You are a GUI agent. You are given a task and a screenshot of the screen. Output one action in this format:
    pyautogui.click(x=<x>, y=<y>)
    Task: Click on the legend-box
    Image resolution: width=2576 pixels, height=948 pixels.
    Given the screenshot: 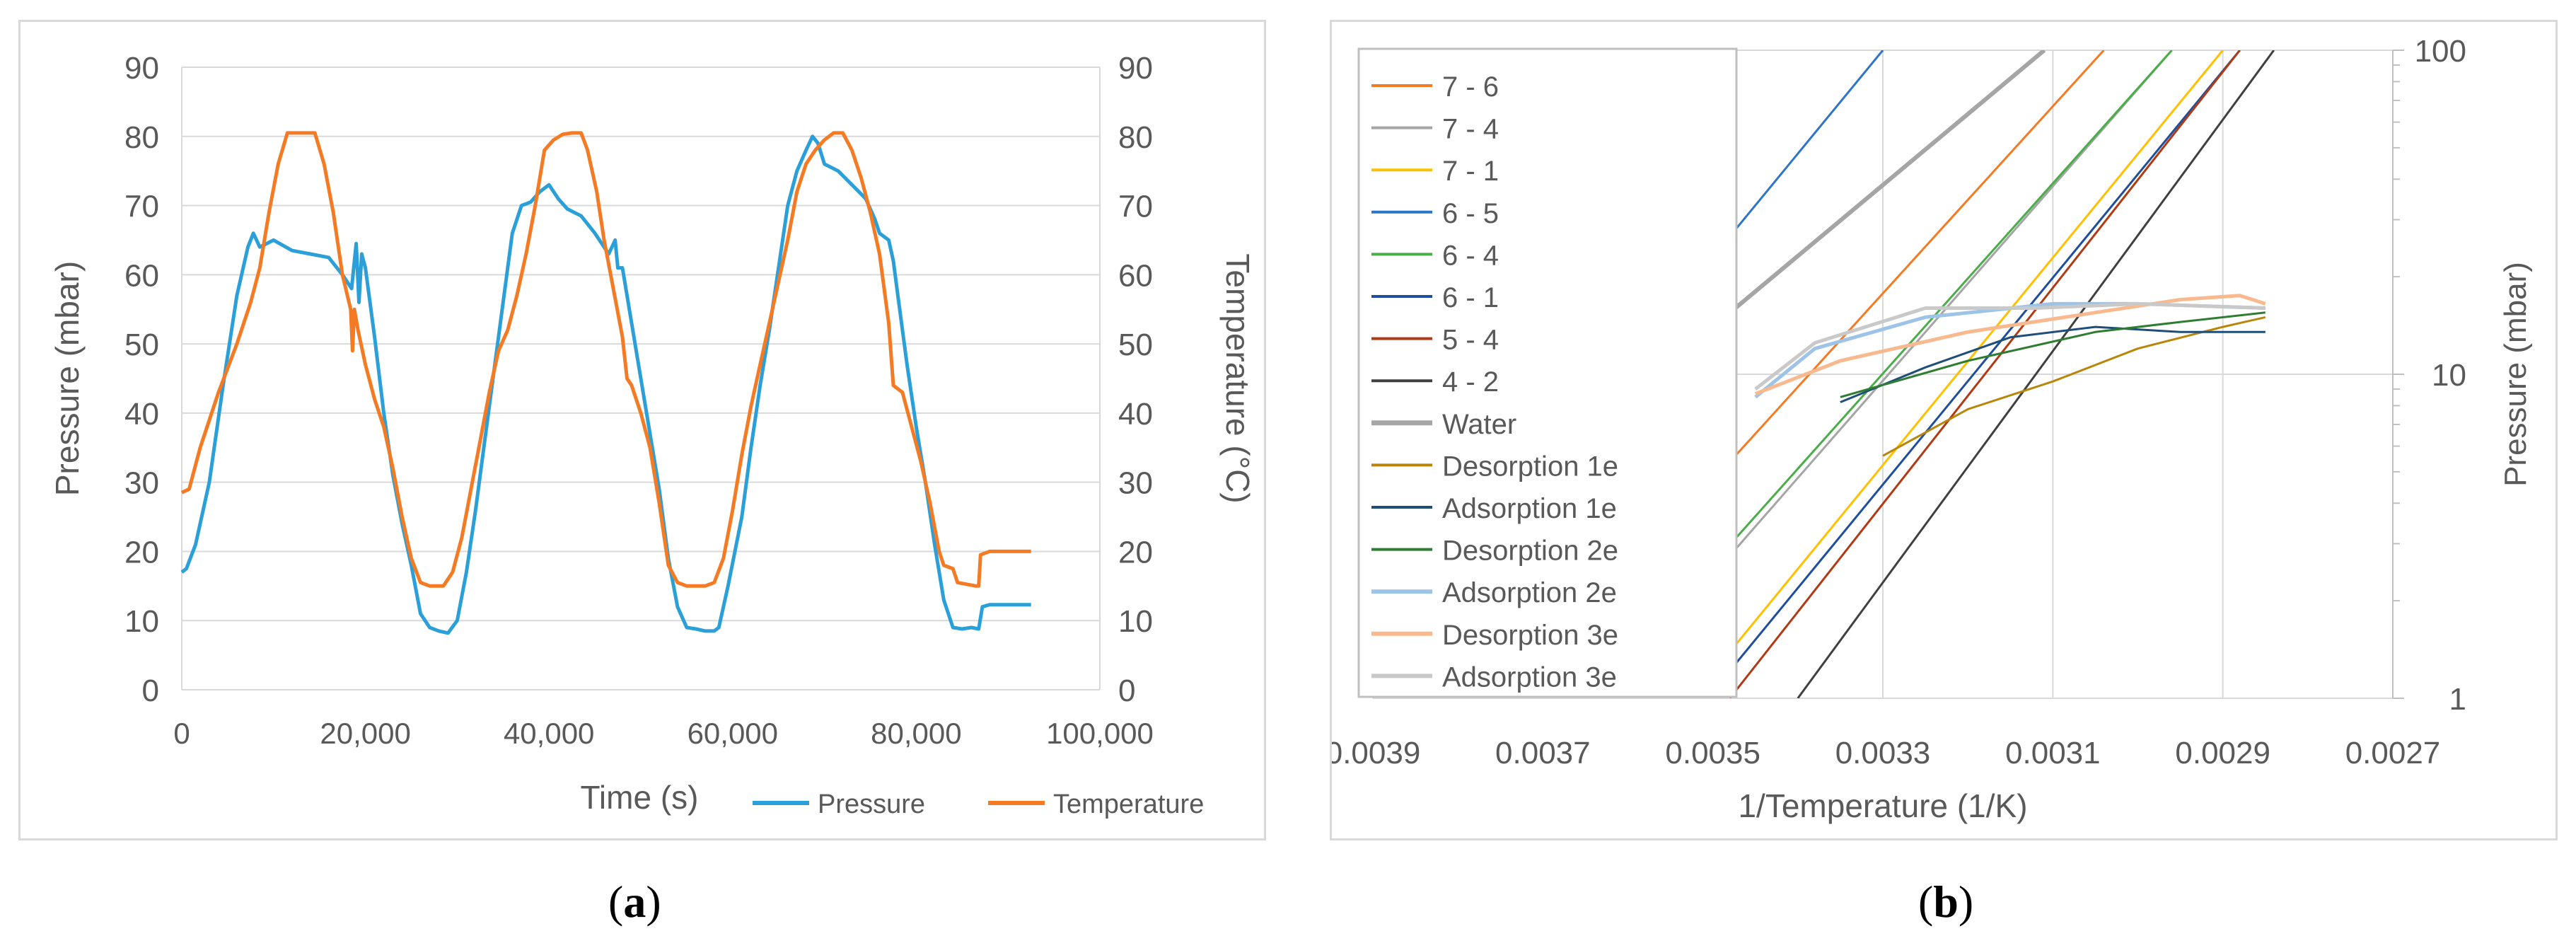 What is the action you would take?
    pyautogui.click(x=1547, y=372)
    